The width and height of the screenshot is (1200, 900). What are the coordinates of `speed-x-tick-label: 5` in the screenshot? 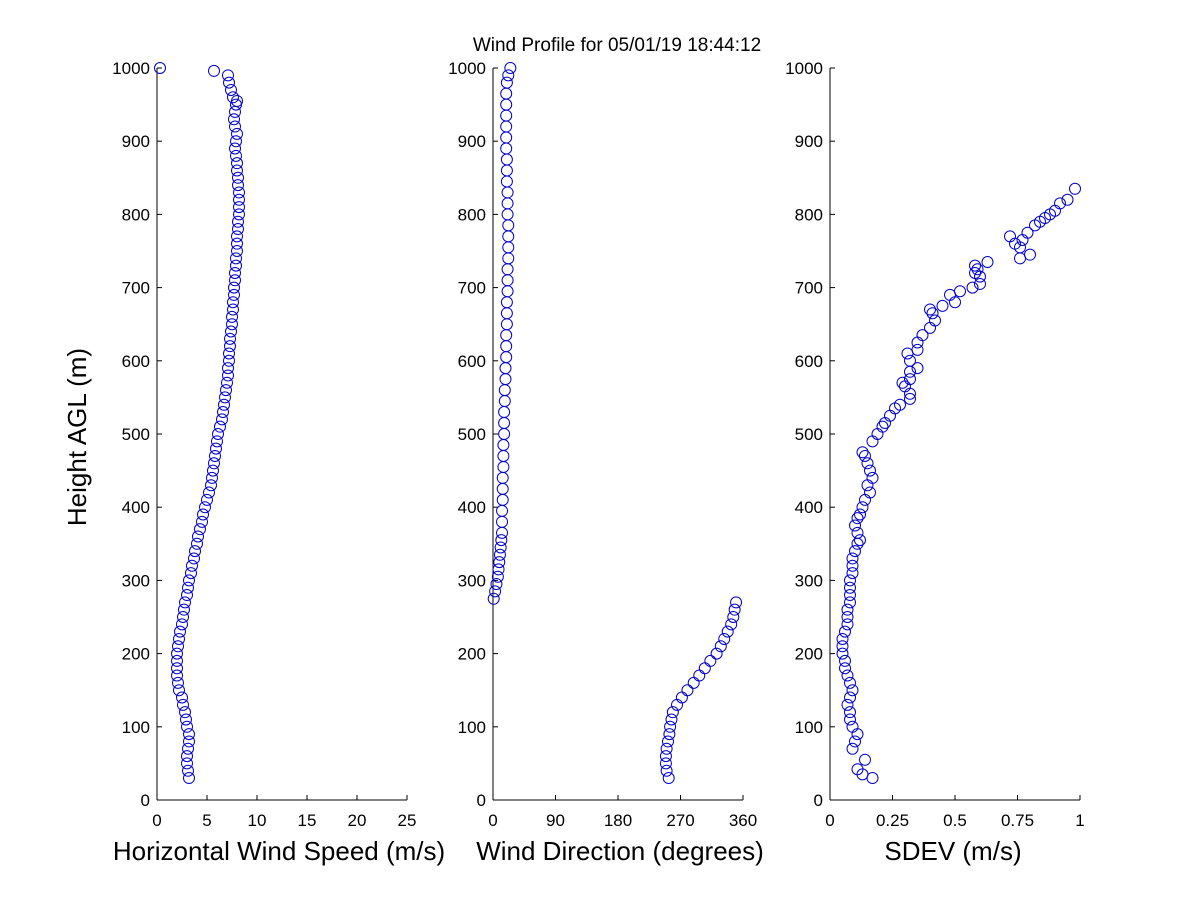 It's located at (206, 820).